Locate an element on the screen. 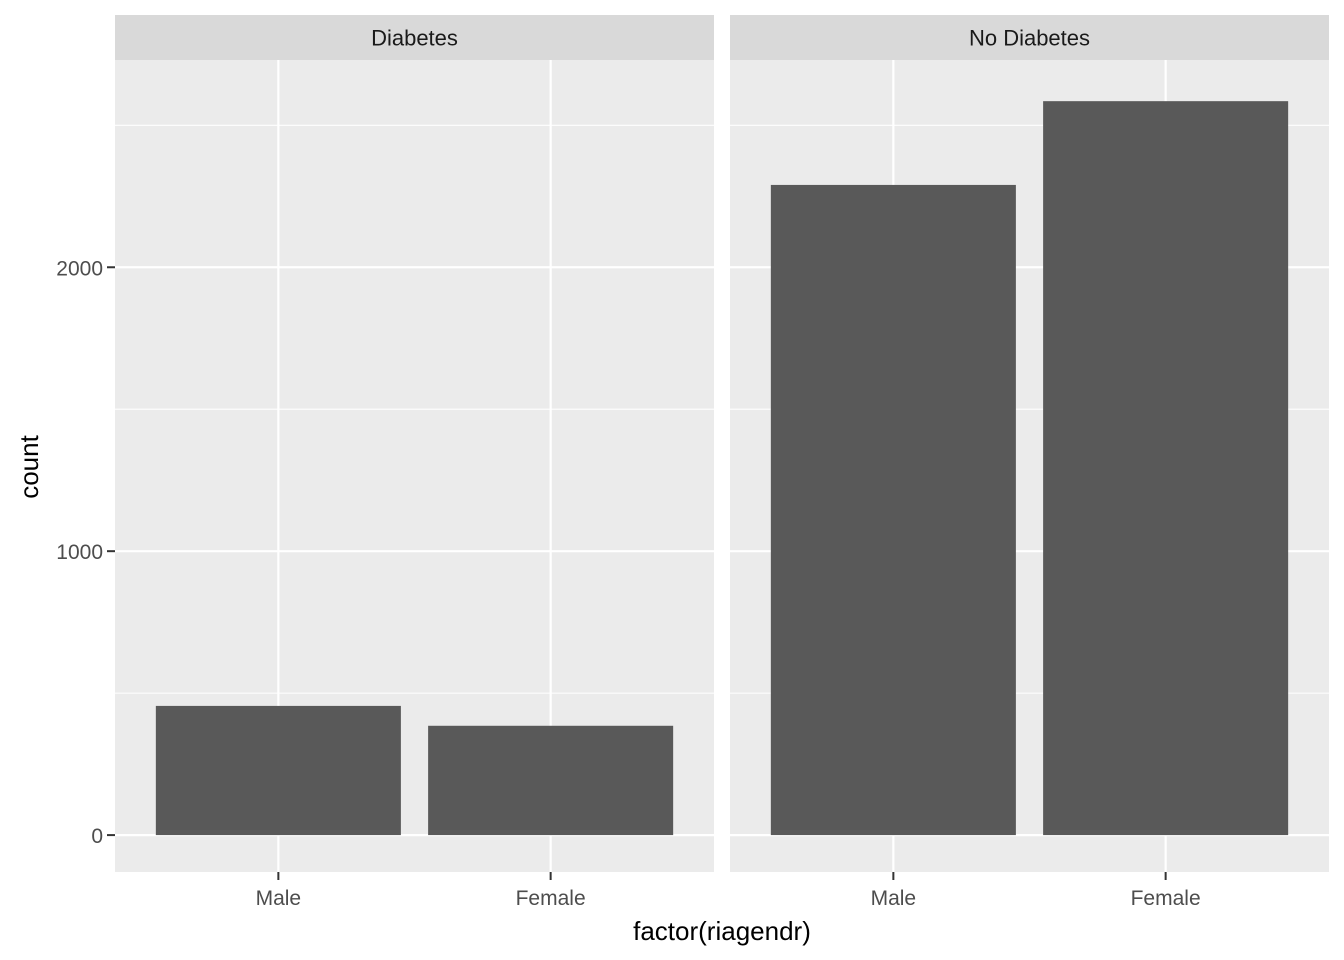 Image resolution: width=1344 pixels, height=960 pixels. facet-strip-label: No Diabetes is located at coordinates (1029, 38).